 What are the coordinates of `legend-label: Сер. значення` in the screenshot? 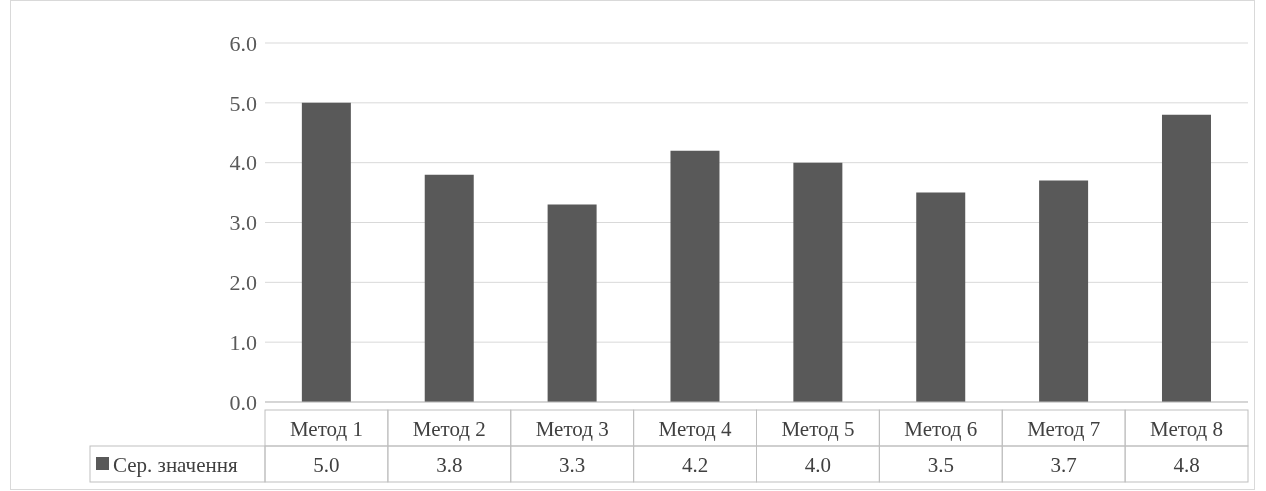 It's located at (175, 465).